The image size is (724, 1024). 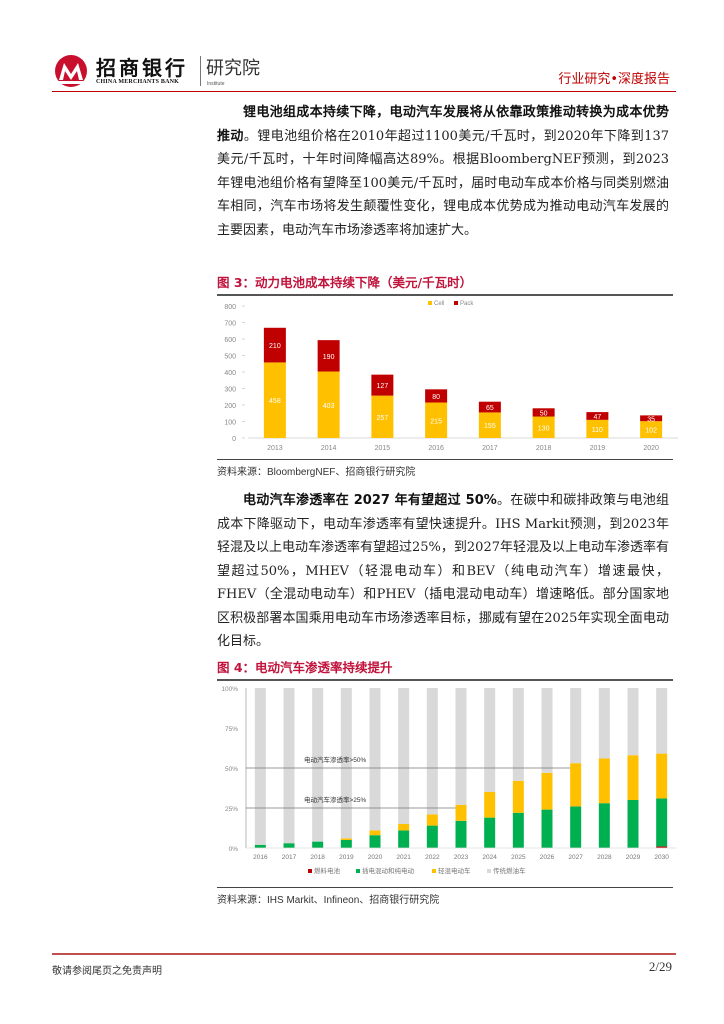 I want to click on legend-label: Cell, so click(x=439, y=304).